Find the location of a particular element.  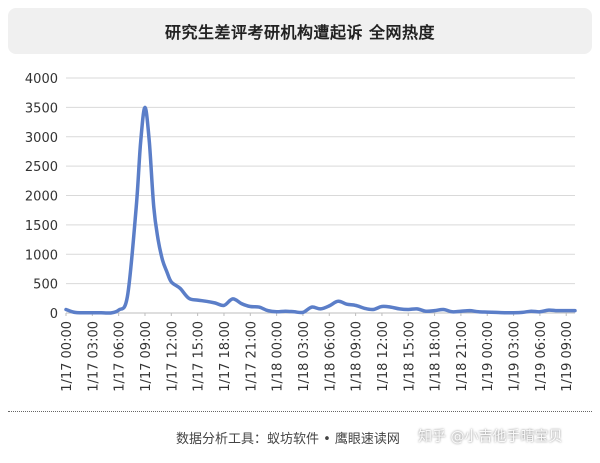

x-tick-label: 1/17 03:00 is located at coordinates (93, 356).